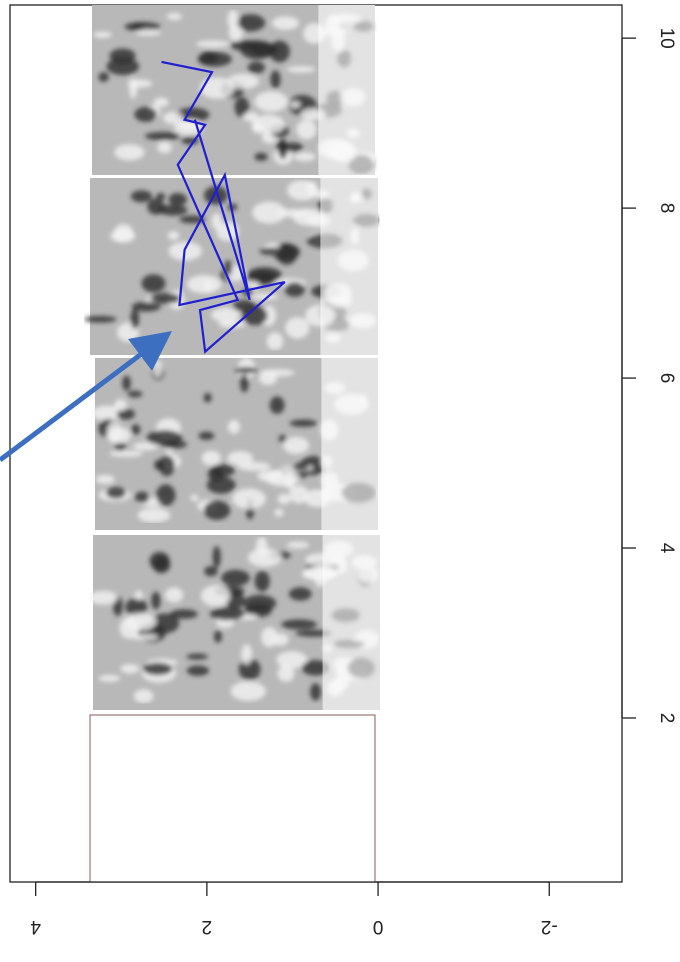  I want to click on blank-panel, so click(232, 798).